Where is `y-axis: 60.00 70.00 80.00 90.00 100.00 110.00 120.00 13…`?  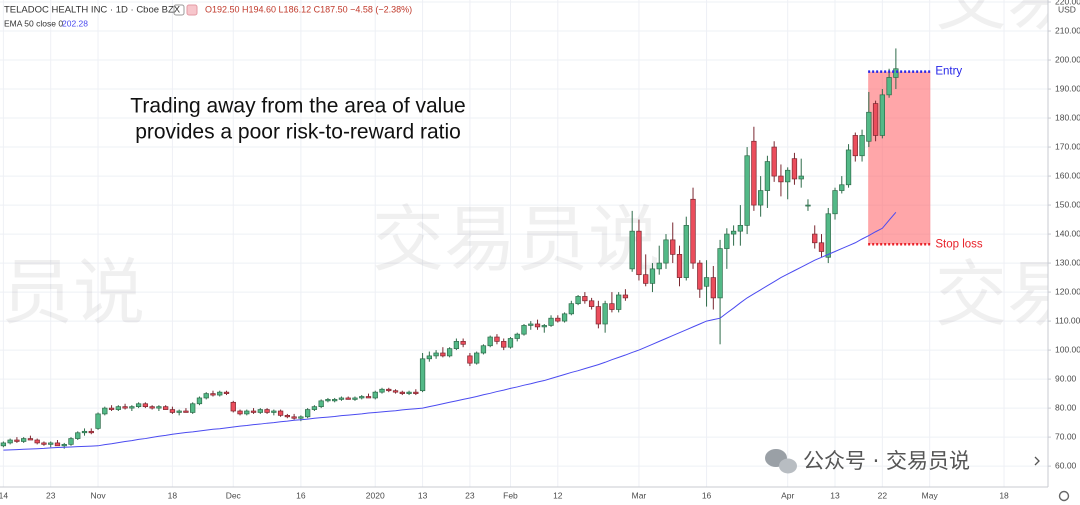
y-axis: 60.00 70.00 80.00 90.00 100.00 110.00 120.00 13… is located at coordinates (1064, 235).